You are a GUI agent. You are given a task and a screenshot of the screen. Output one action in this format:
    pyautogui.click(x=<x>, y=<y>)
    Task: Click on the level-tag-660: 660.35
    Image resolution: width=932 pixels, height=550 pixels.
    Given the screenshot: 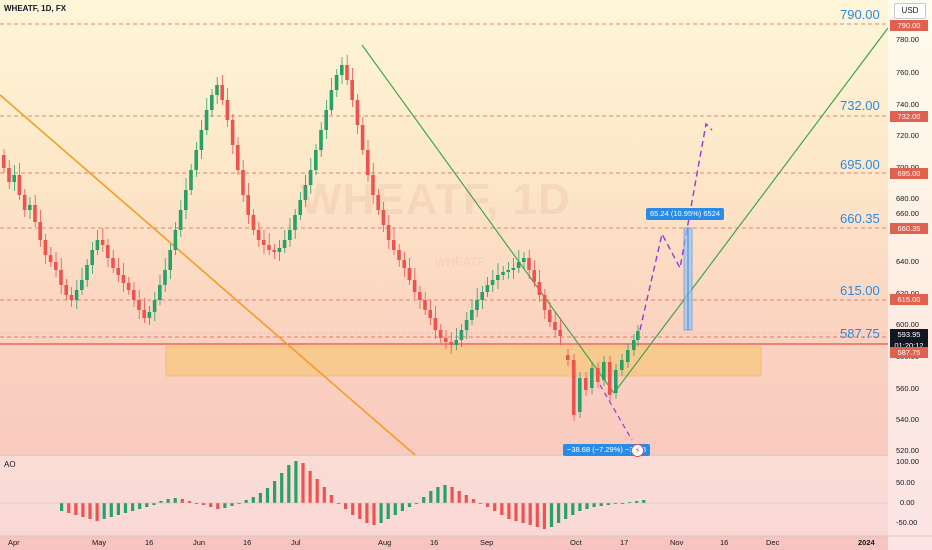 What is the action you would take?
    pyautogui.click(x=909, y=228)
    